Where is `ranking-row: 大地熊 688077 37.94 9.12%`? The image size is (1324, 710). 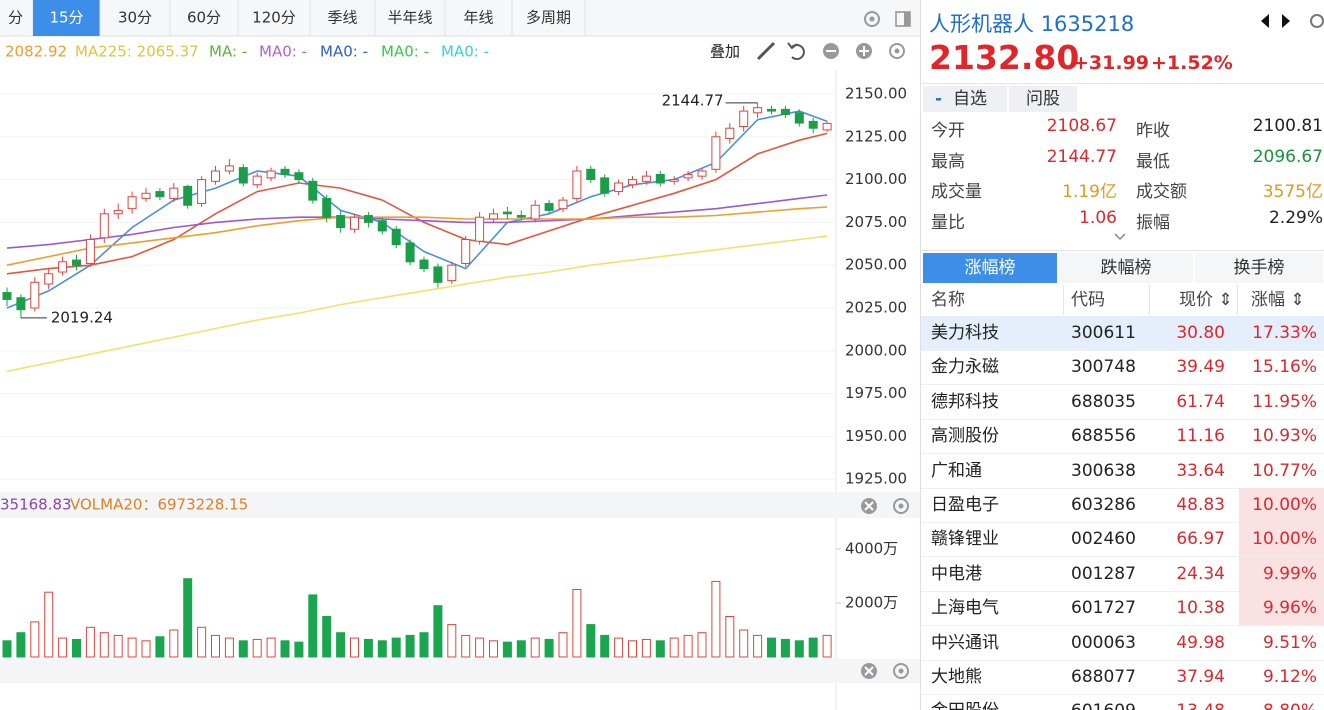
ranking-row: 大地熊 688077 37.94 9.12% is located at coordinates (1122, 677).